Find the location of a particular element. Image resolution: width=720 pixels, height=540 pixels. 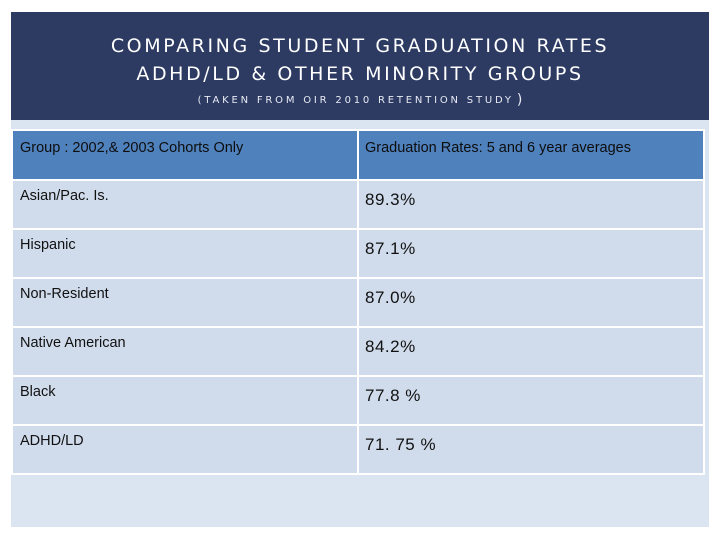

slide-subtitle: (TAKEN FROM OIR 2010 RETENTION STUDY) is located at coordinates (360, 100).